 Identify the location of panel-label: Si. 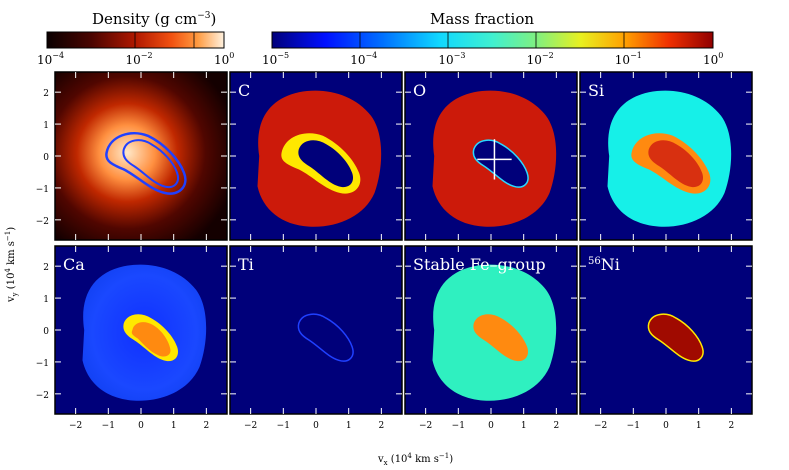
(596, 90).